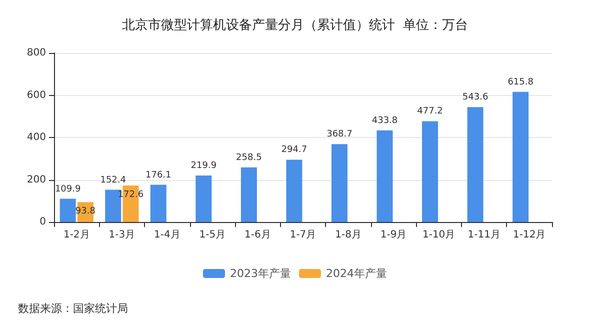 The width and height of the screenshot is (590, 330). I want to click on x-tick-label: 1-9月, so click(393, 235).